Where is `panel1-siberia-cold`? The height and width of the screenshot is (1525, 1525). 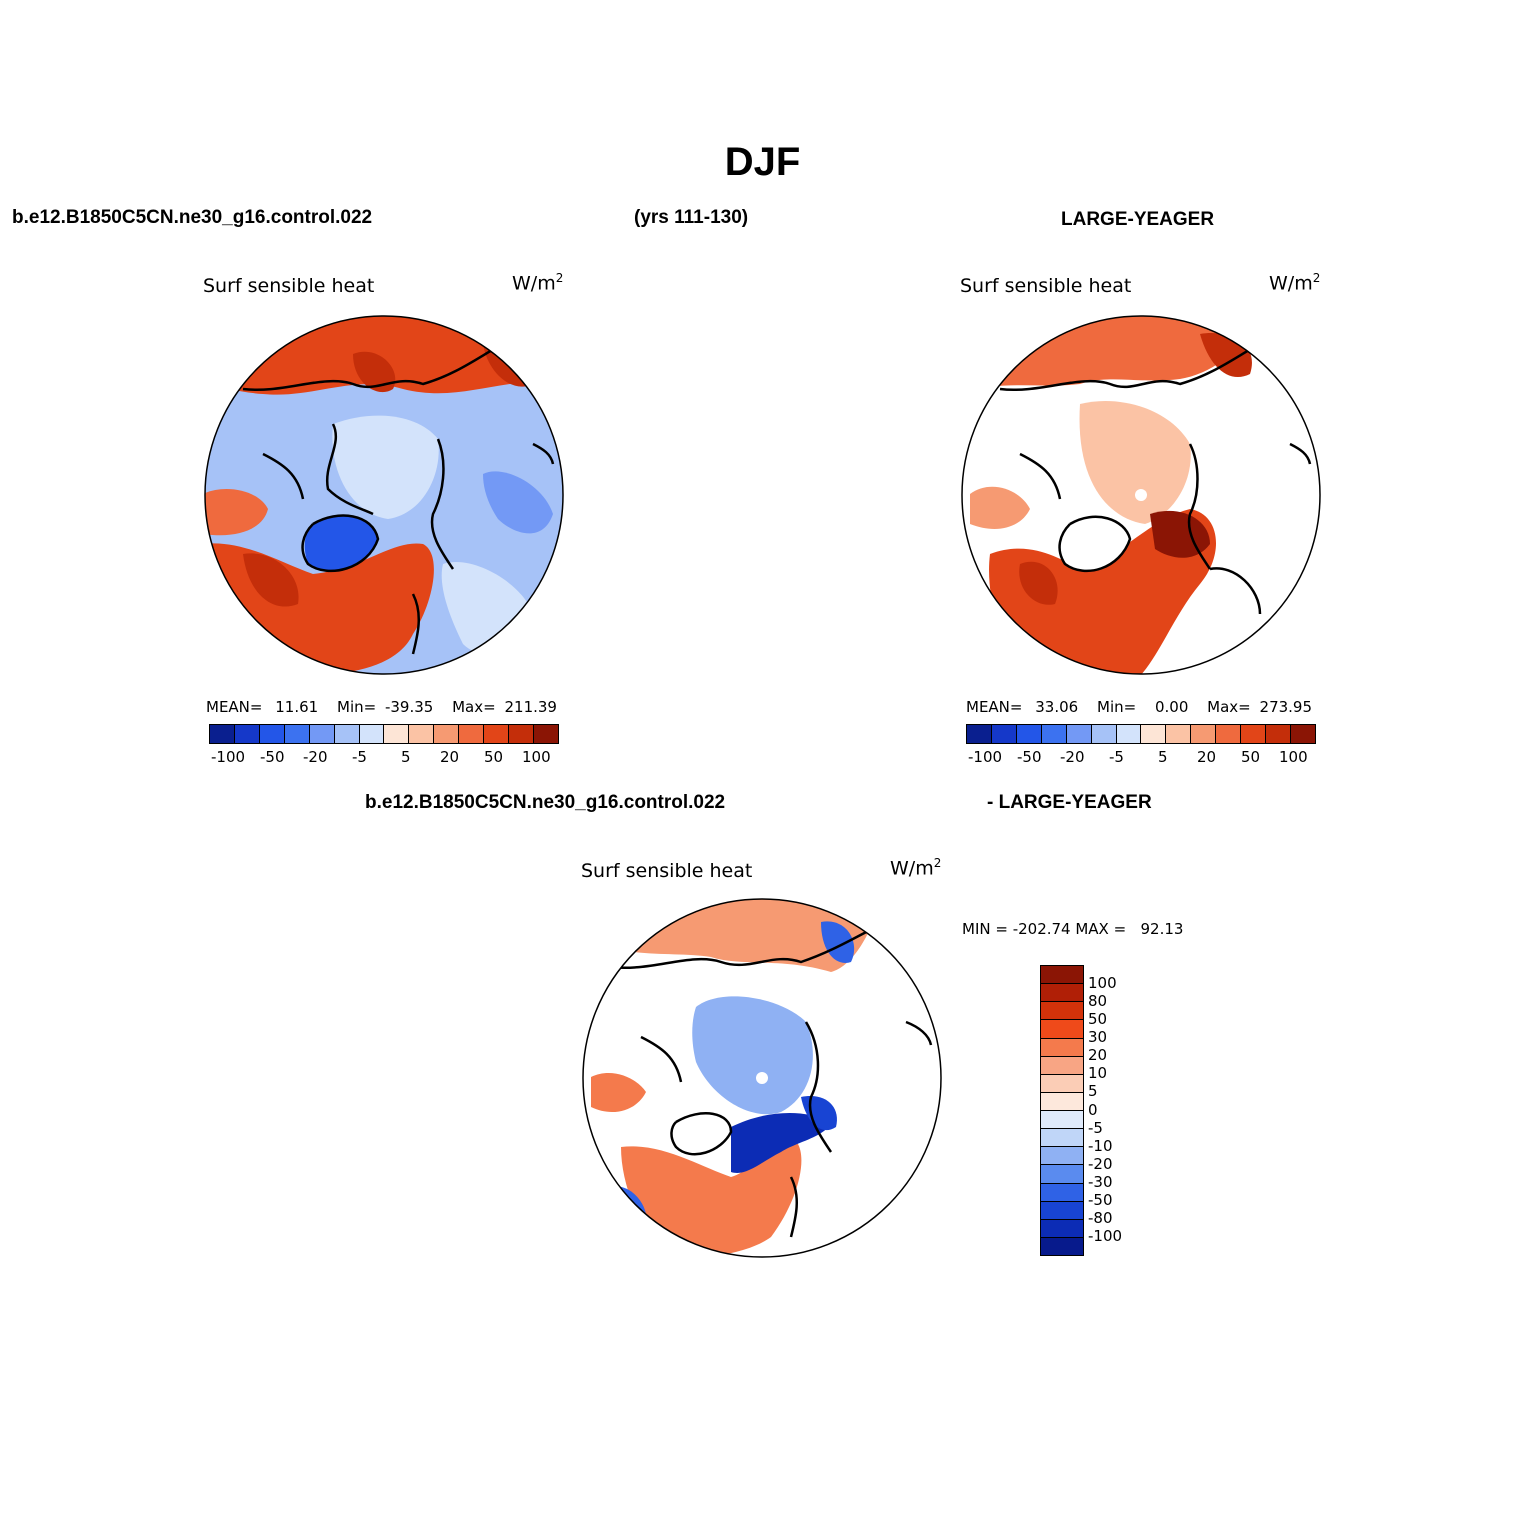 panel1-siberia-cold is located at coordinates (518, 502).